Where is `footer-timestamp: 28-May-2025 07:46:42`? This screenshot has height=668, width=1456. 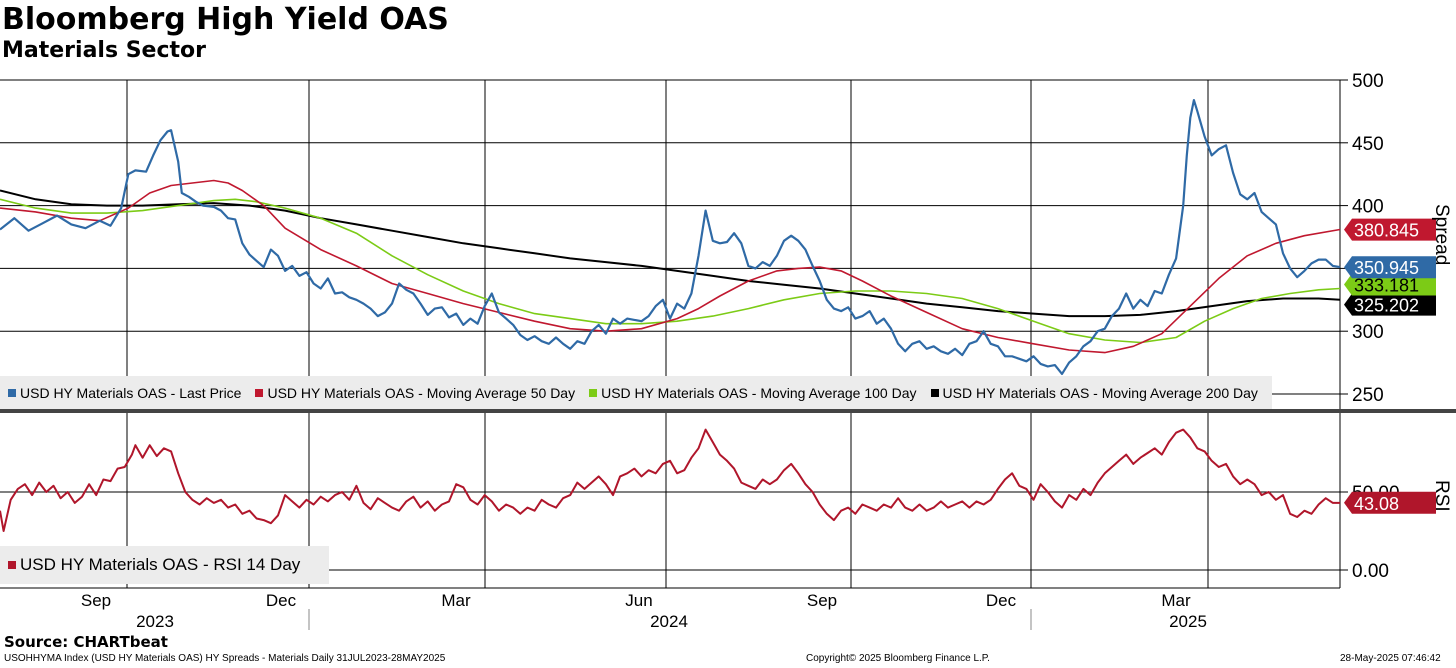 footer-timestamp: 28-May-2025 07:46:42 is located at coordinates (1390, 658).